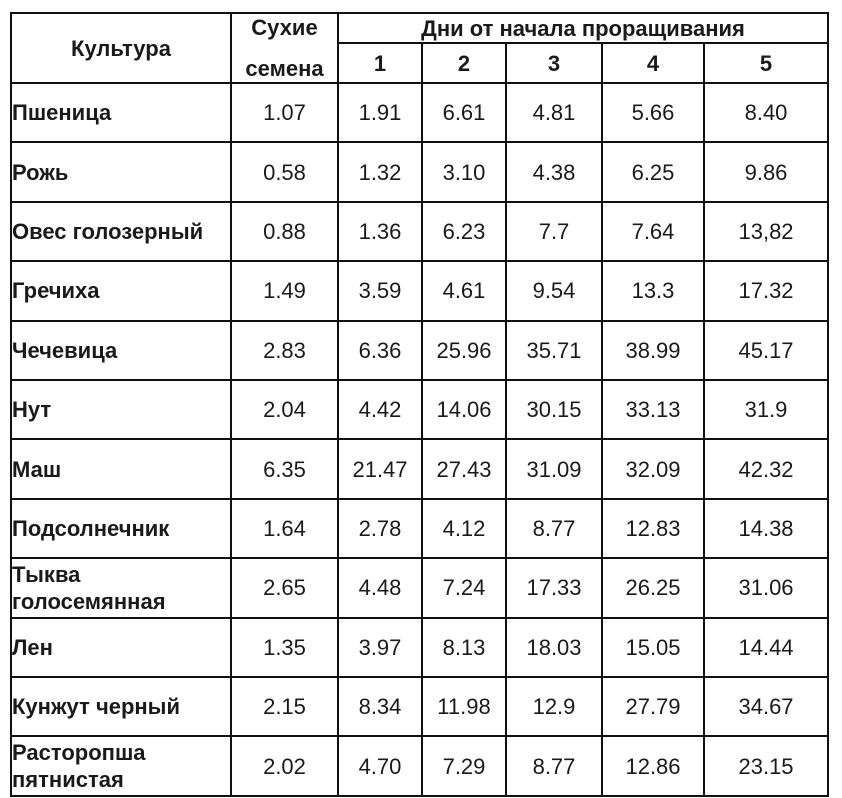 The image size is (842, 798). Describe the element at coordinates (653, 766) in the screenshot. I see `day-4-value: 12.86` at that location.